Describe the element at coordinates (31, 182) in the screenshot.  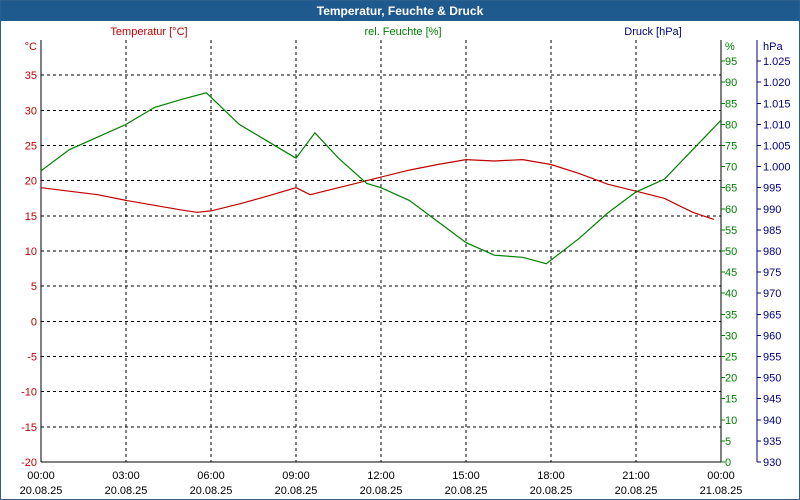
I see `temperature-tick-label: 20` at that location.